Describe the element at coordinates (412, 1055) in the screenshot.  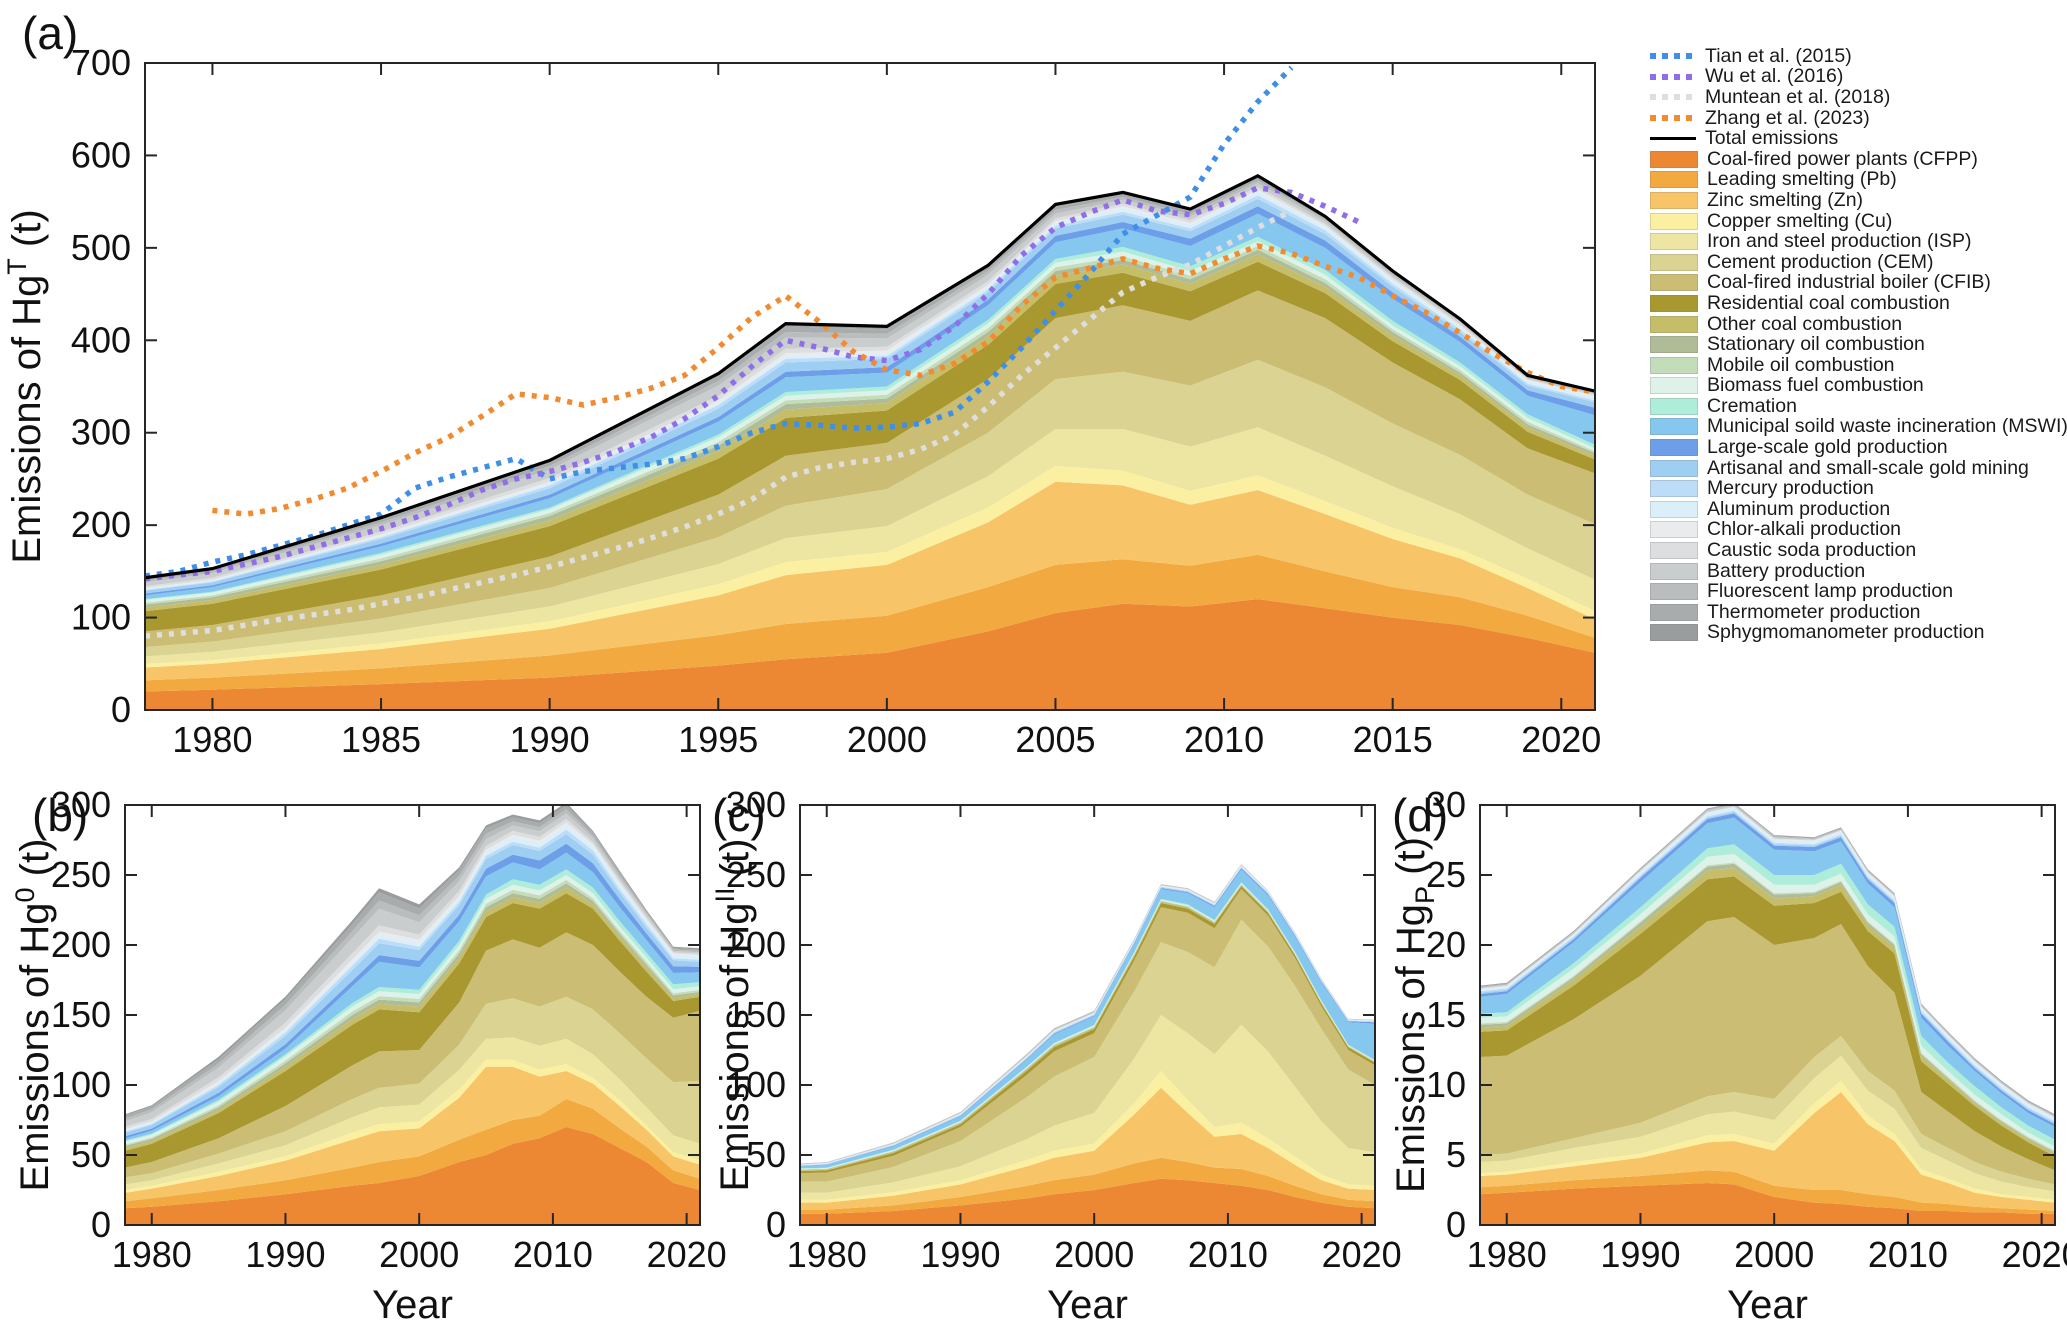
I see `area-b-cfib` at that location.